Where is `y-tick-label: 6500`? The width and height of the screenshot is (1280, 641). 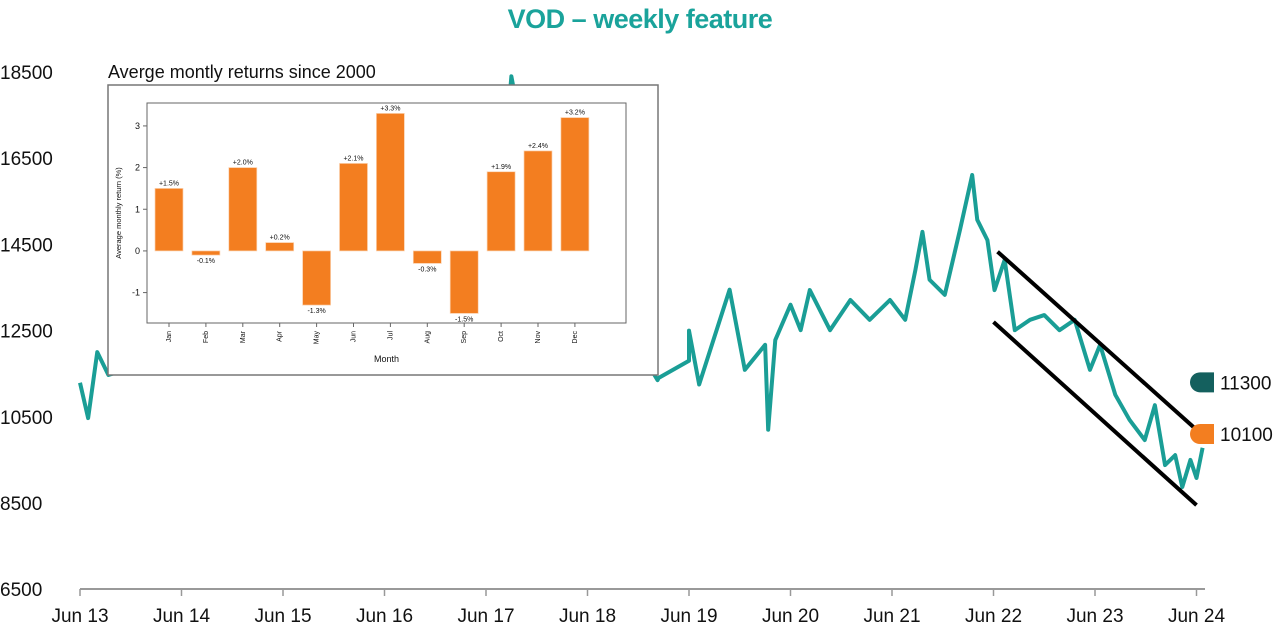
y-tick-label: 6500 is located at coordinates (21, 590).